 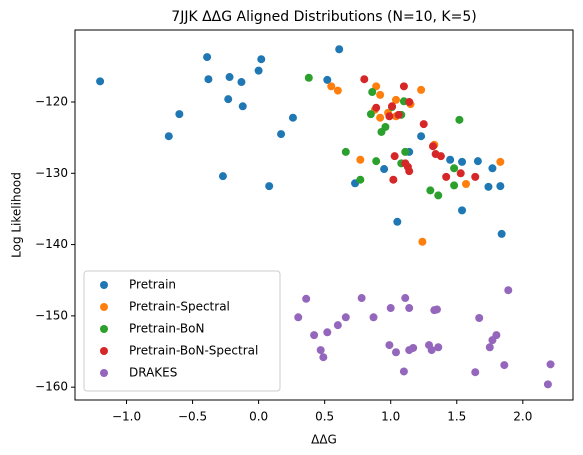 I want to click on x-tick-label: 1.0, so click(x=390, y=417).